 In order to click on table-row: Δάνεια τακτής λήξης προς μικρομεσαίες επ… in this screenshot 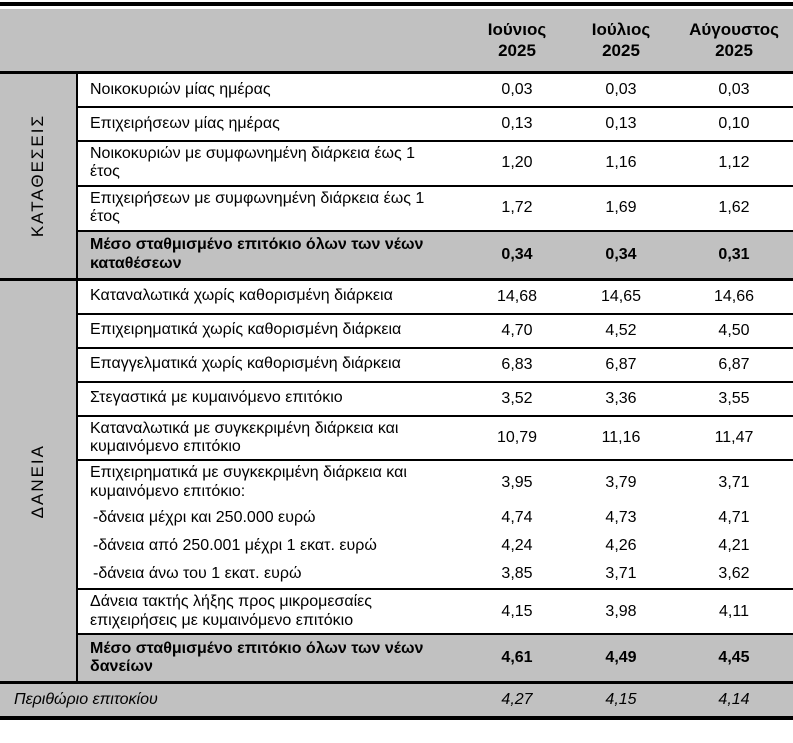, I will do `click(435, 610)`.